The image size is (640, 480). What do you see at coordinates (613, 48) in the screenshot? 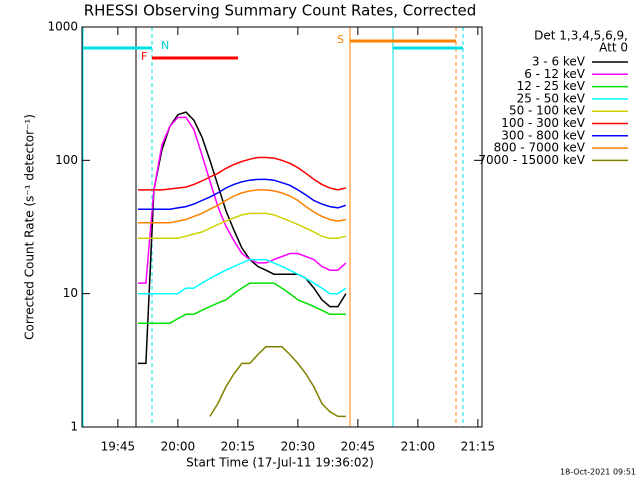
I see `legend-header: Att 0` at bounding box center [613, 48].